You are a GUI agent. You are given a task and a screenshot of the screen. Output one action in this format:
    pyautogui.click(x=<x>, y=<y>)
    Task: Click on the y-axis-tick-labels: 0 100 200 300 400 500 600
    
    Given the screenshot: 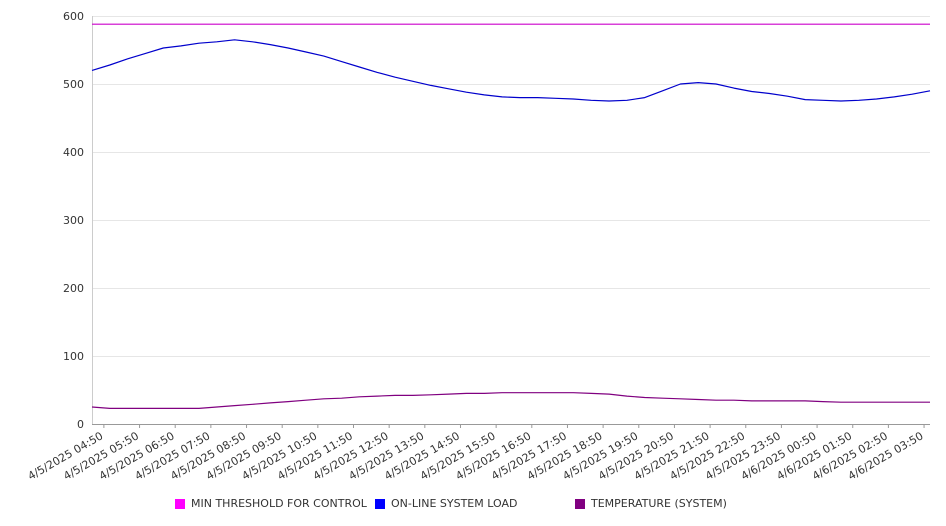 What is the action you would take?
    pyautogui.click(x=73, y=220)
    